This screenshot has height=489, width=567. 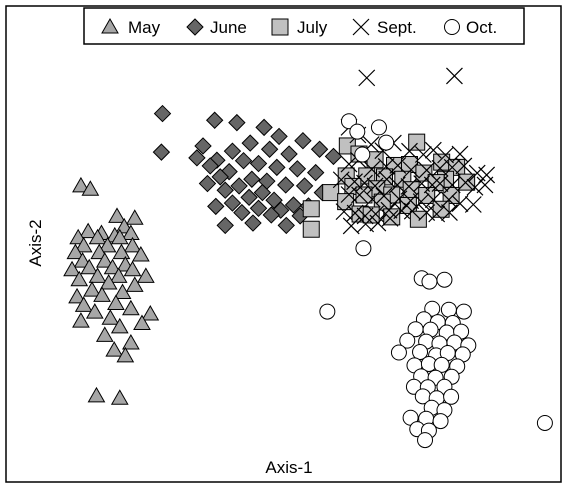 I want to click on legend-marker-oct, so click(x=452, y=27).